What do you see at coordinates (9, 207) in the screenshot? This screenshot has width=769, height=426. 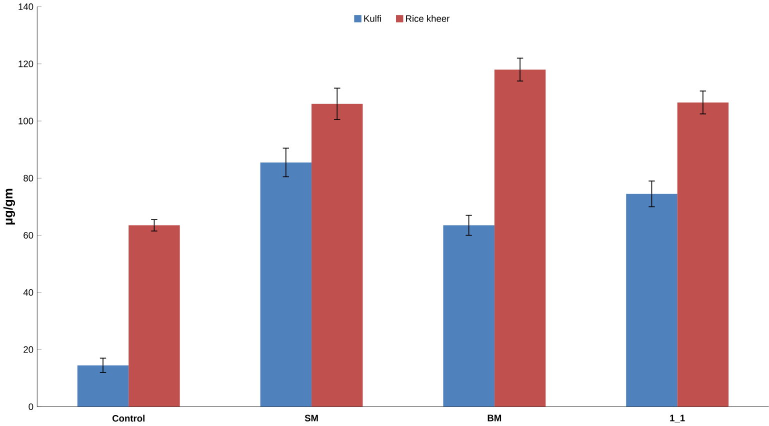 I see `y-axis-title: μg/gm` at bounding box center [9, 207].